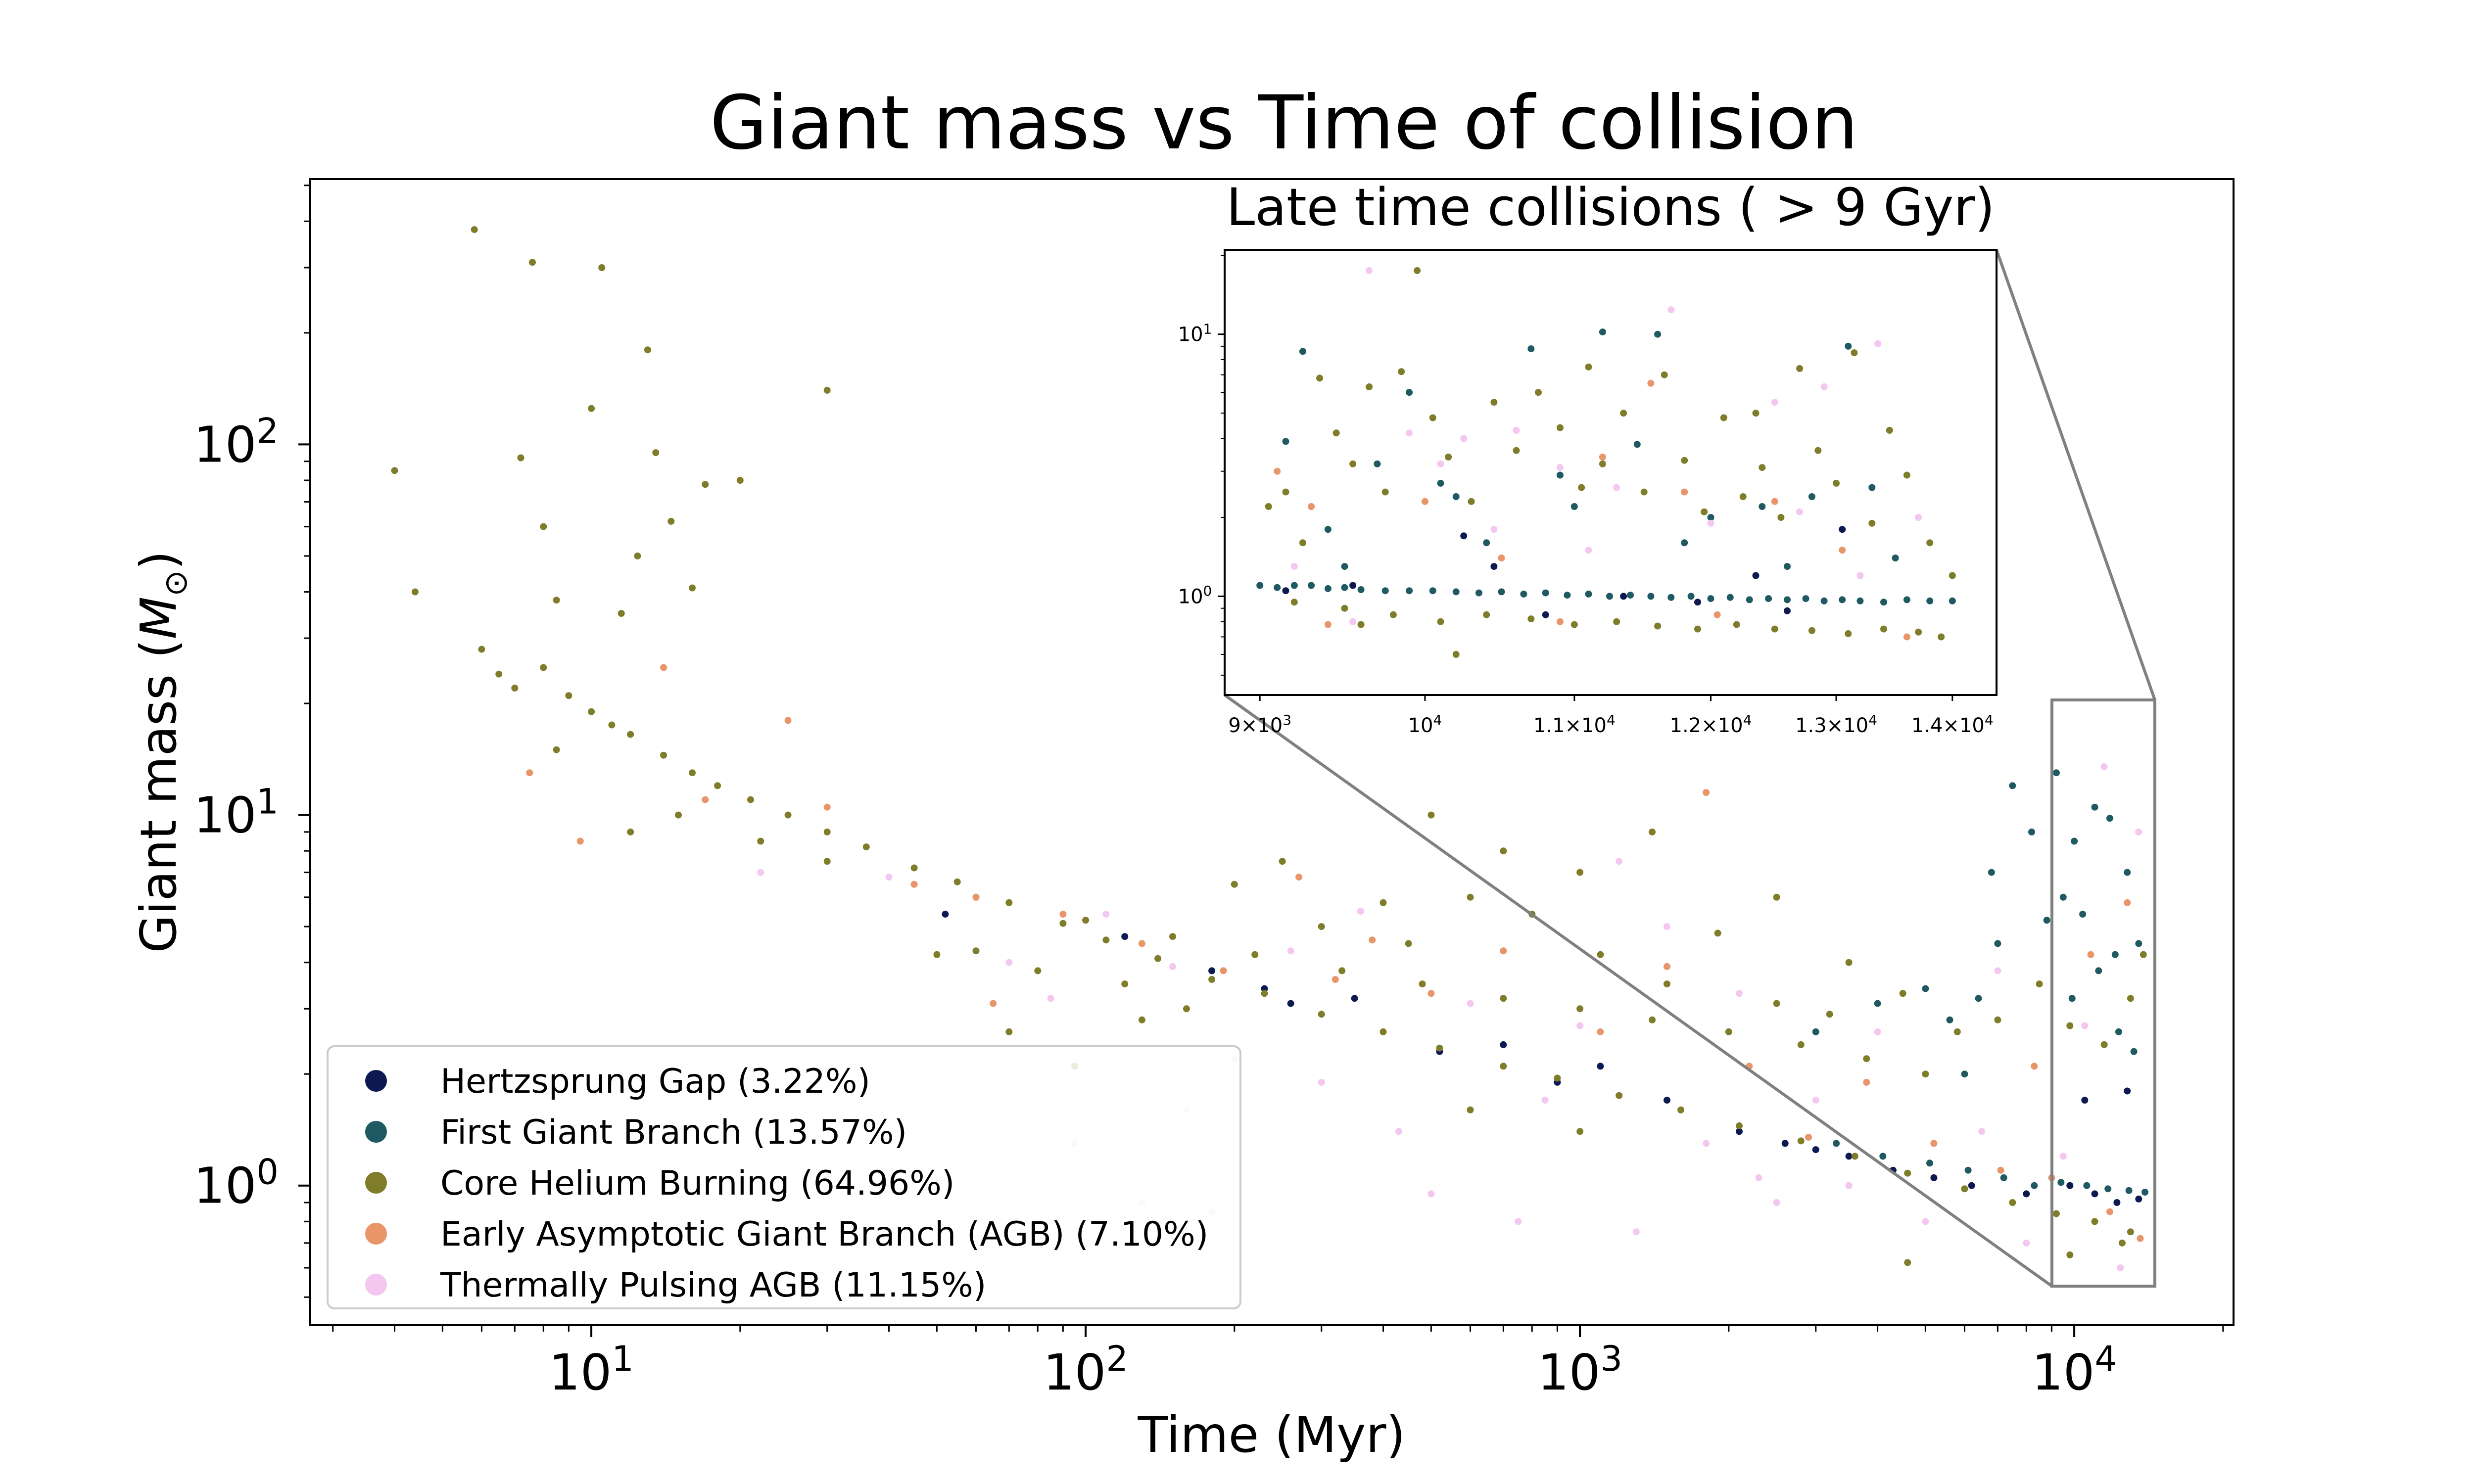 The width and height of the screenshot is (2474, 1484). Describe the element at coordinates (1195, 333) in the screenshot. I see `inset-y-tick-label: 101` at that location.